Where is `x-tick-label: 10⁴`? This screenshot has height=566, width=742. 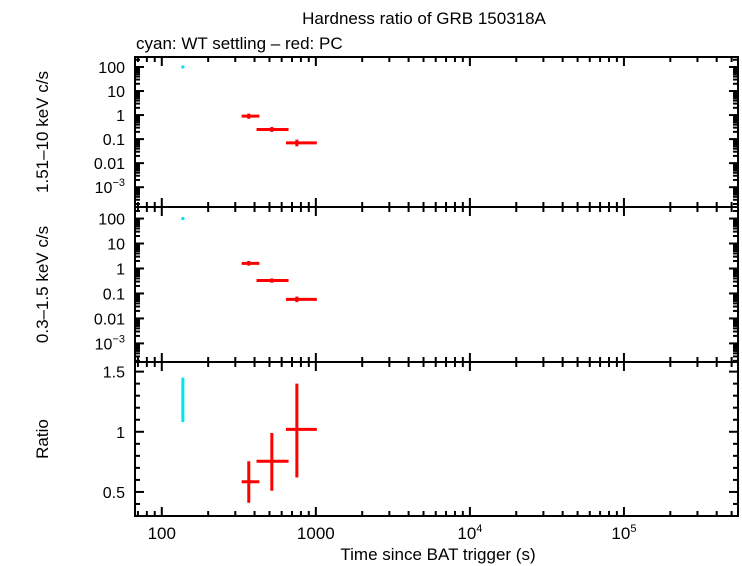 x-tick-label: 10⁴ is located at coordinates (469, 533).